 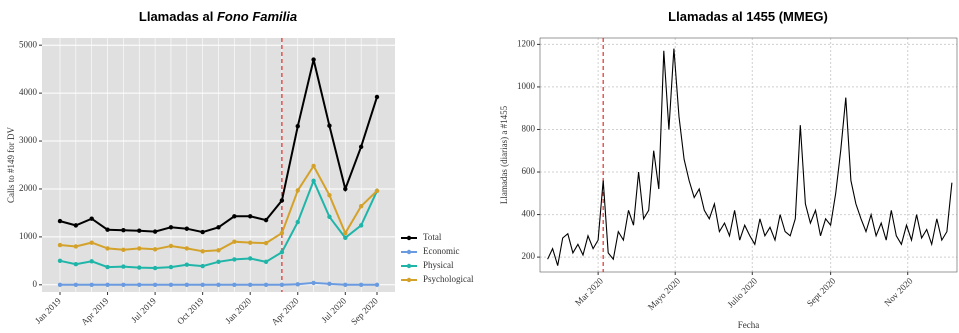 I want to click on legend-label: Psychological, so click(x=448, y=279).